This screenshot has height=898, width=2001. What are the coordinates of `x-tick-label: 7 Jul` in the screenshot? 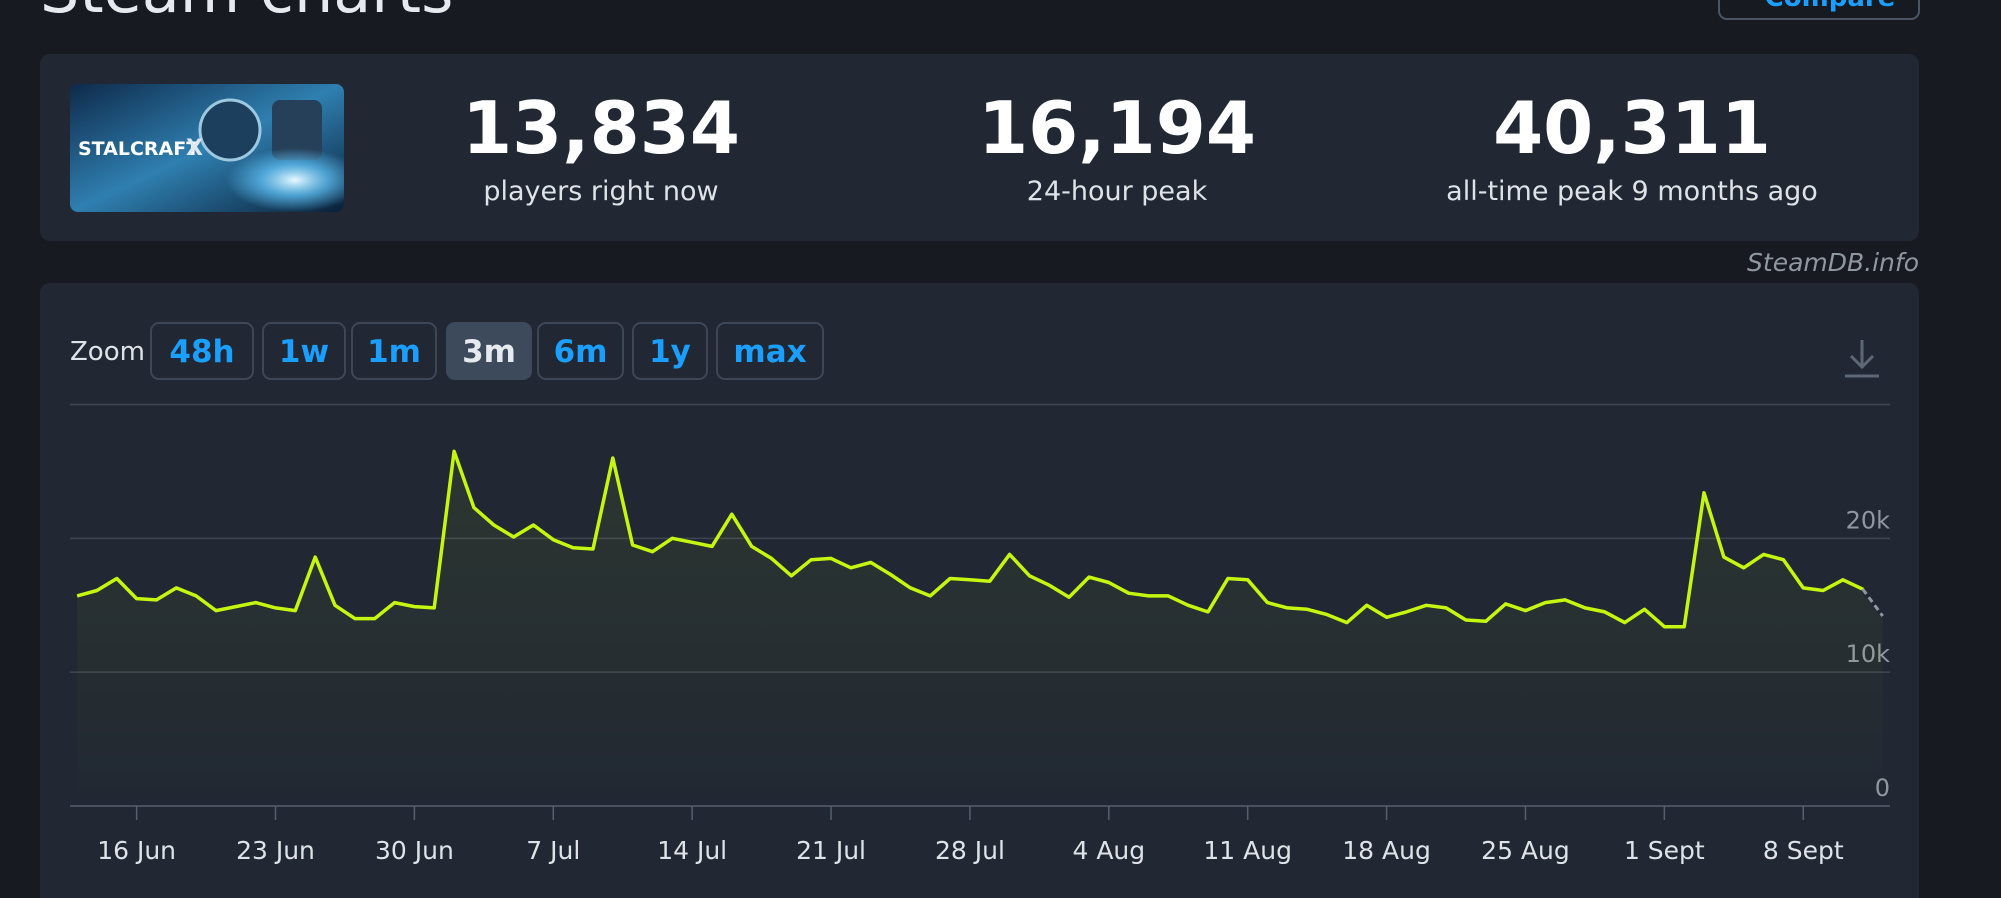 It's located at (553, 850).